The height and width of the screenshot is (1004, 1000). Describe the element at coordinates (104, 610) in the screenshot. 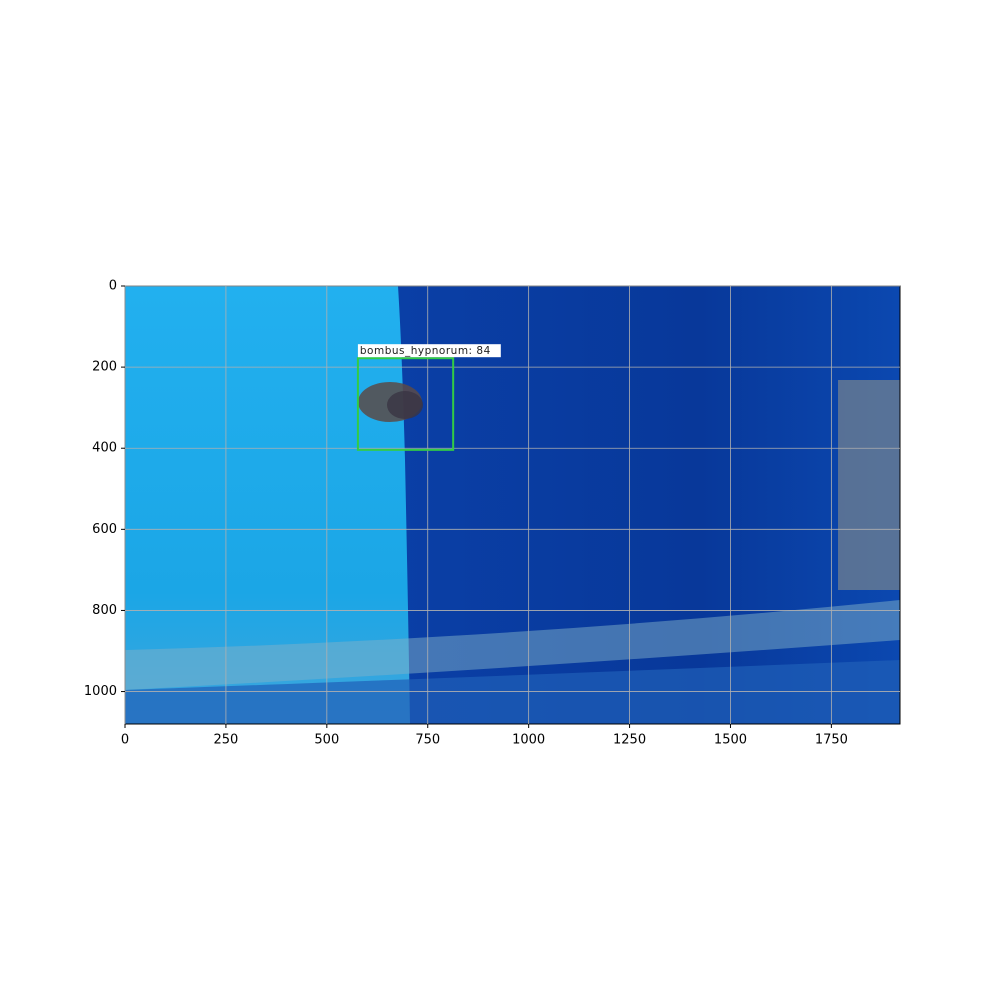

I see `y-tick-label: 800` at that location.